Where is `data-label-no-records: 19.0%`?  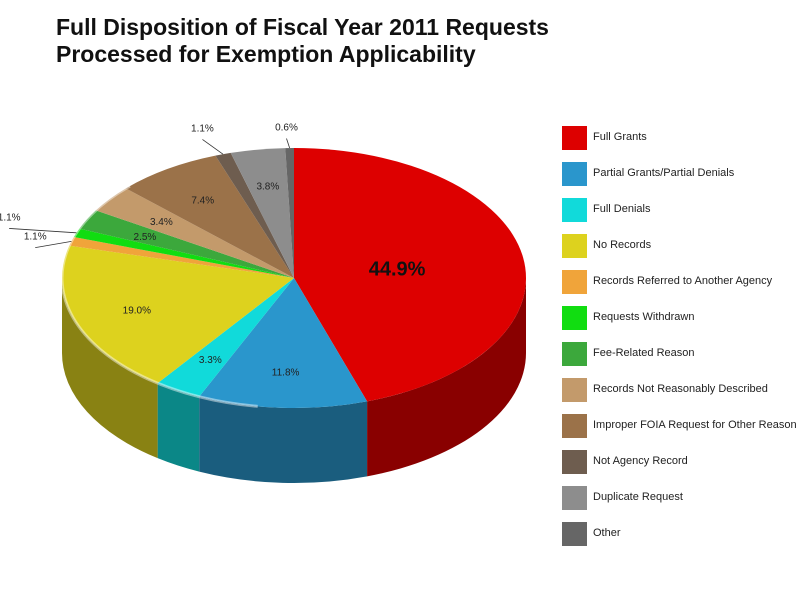
data-label-no-records: 19.0% is located at coordinates (137, 311).